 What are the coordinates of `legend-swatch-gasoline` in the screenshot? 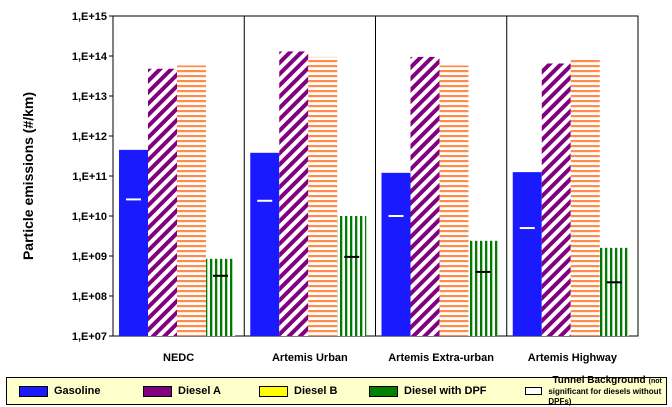 It's located at (33, 391).